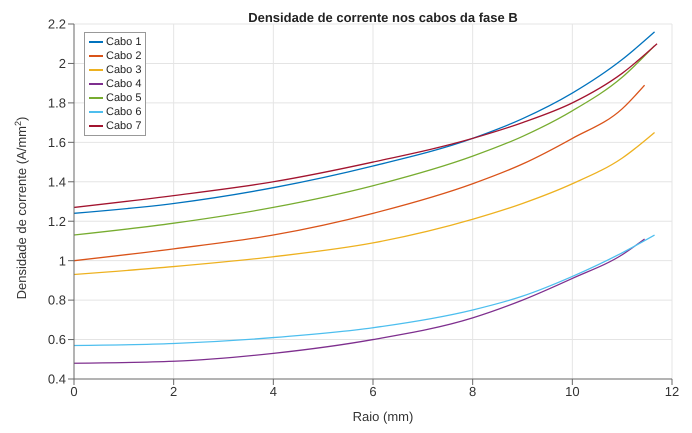  I want to click on x-tick-label: 2, so click(174, 392).